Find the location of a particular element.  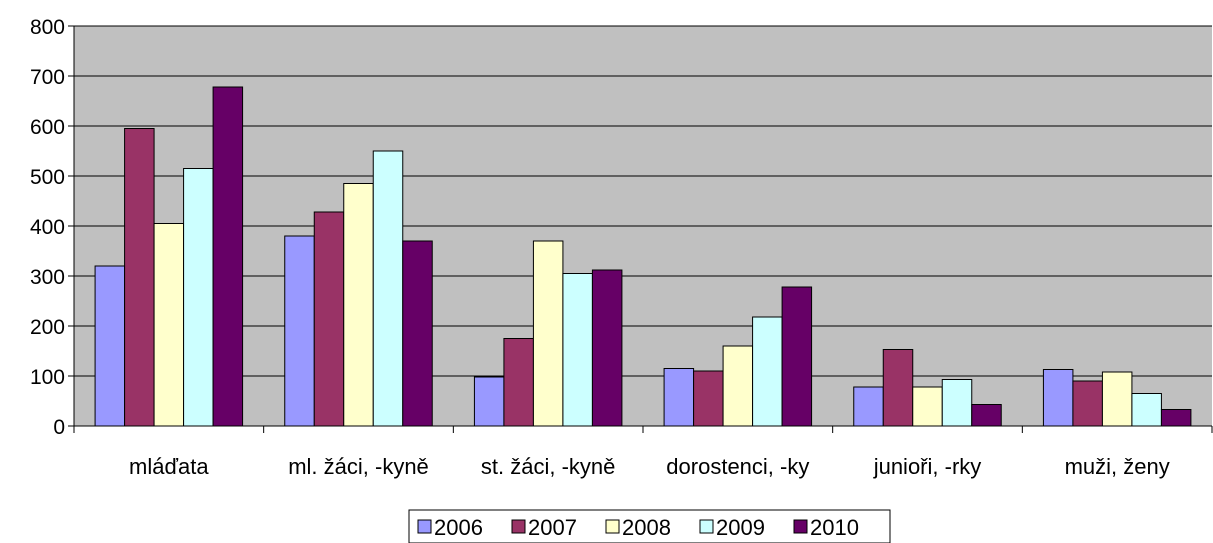

y-tick-label: 0 is located at coordinates (59, 427).